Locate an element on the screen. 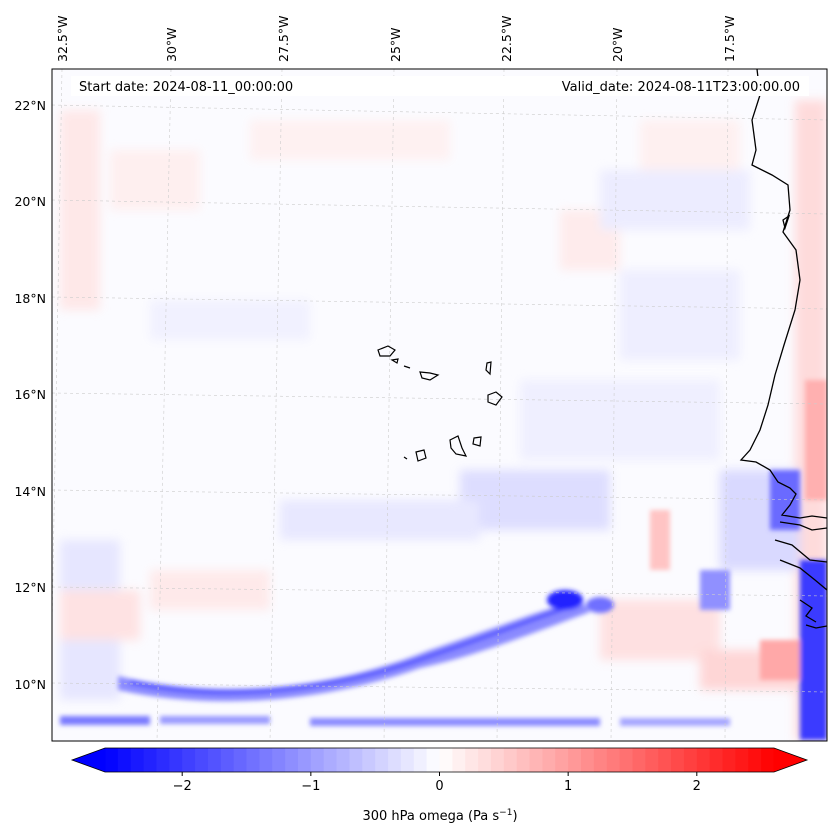 Image resolution: width=837 pixels, height=839 pixels. latitude-labels: 22°N 20°N 18°N 16°N 14°N 12°N 10°N is located at coordinates (30, 395).